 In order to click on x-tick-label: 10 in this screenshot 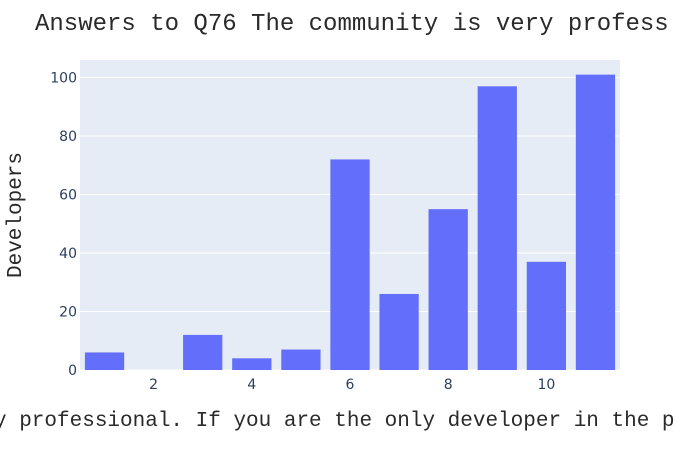, I will do `click(546, 385)`.